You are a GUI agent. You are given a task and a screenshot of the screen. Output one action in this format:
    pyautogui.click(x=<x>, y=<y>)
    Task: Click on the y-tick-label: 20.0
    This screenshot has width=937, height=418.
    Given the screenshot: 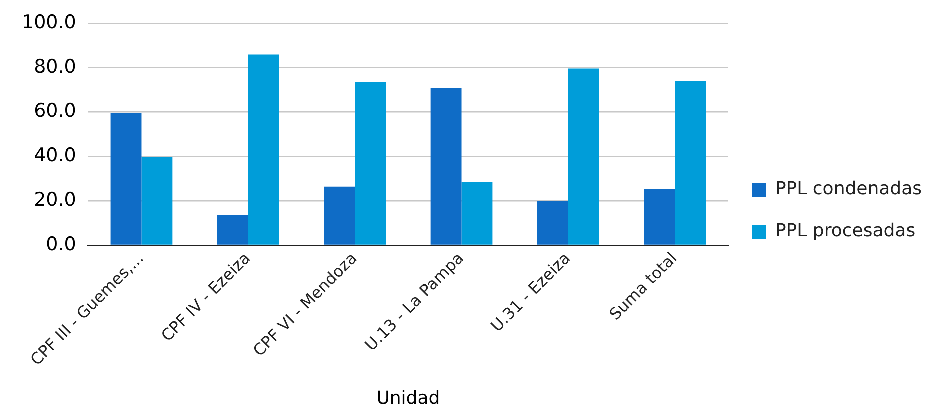 What is the action you would take?
    pyautogui.click(x=55, y=200)
    